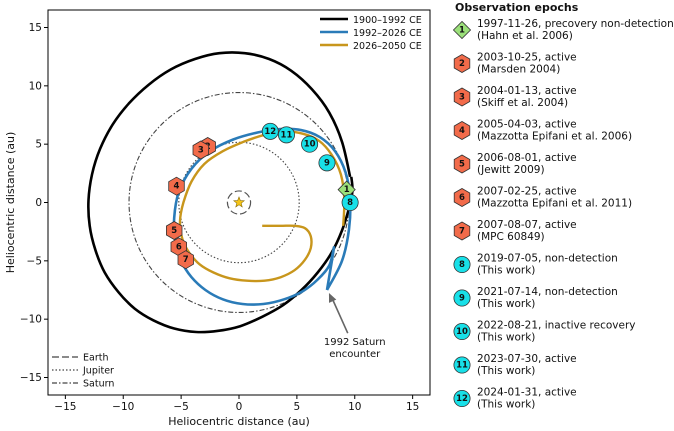 The height and width of the screenshot is (431, 674). I want to click on epoch-legend-marker-9-number: 9, so click(462, 299).